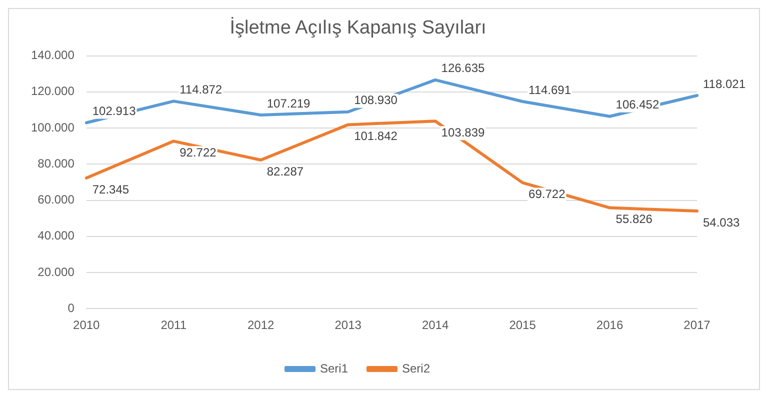  What do you see at coordinates (376, 100) in the screenshot?
I see `data-label: 108.930` at bounding box center [376, 100].